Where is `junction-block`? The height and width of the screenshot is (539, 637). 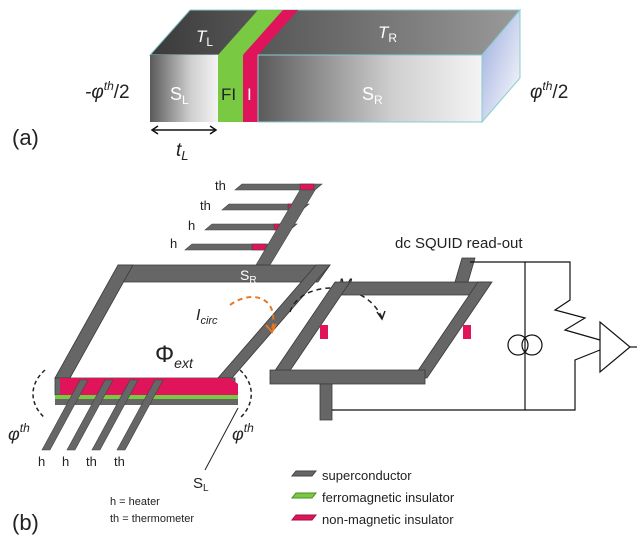 junction-block is located at coordinates (335, 66).